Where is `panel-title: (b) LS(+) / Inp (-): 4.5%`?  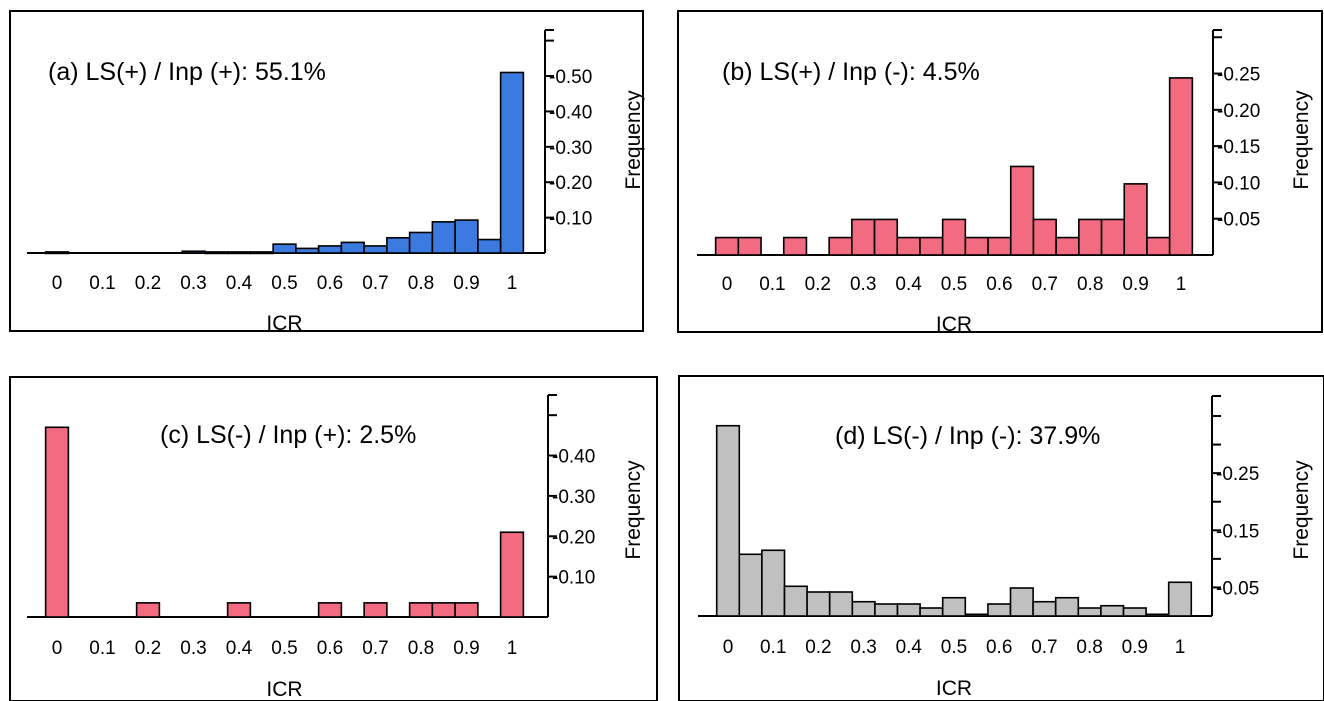
panel-title: (b) LS(+) / Inp (-): 4.5% is located at coordinates (851, 72).